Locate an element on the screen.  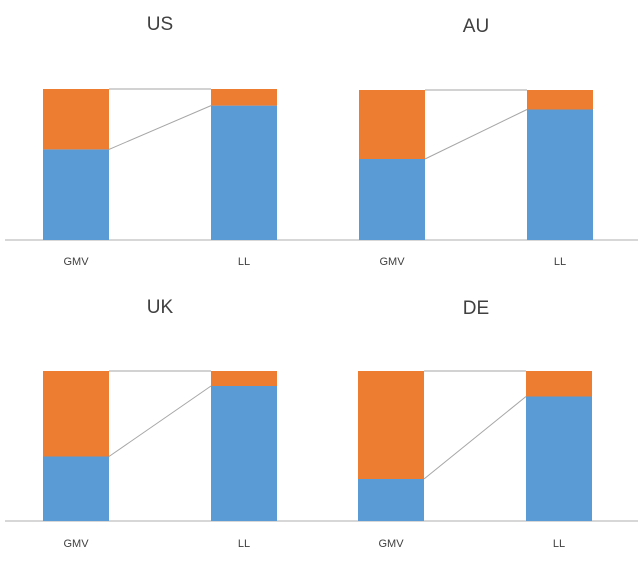
tick-label-de-ll: LL is located at coordinates (559, 544).